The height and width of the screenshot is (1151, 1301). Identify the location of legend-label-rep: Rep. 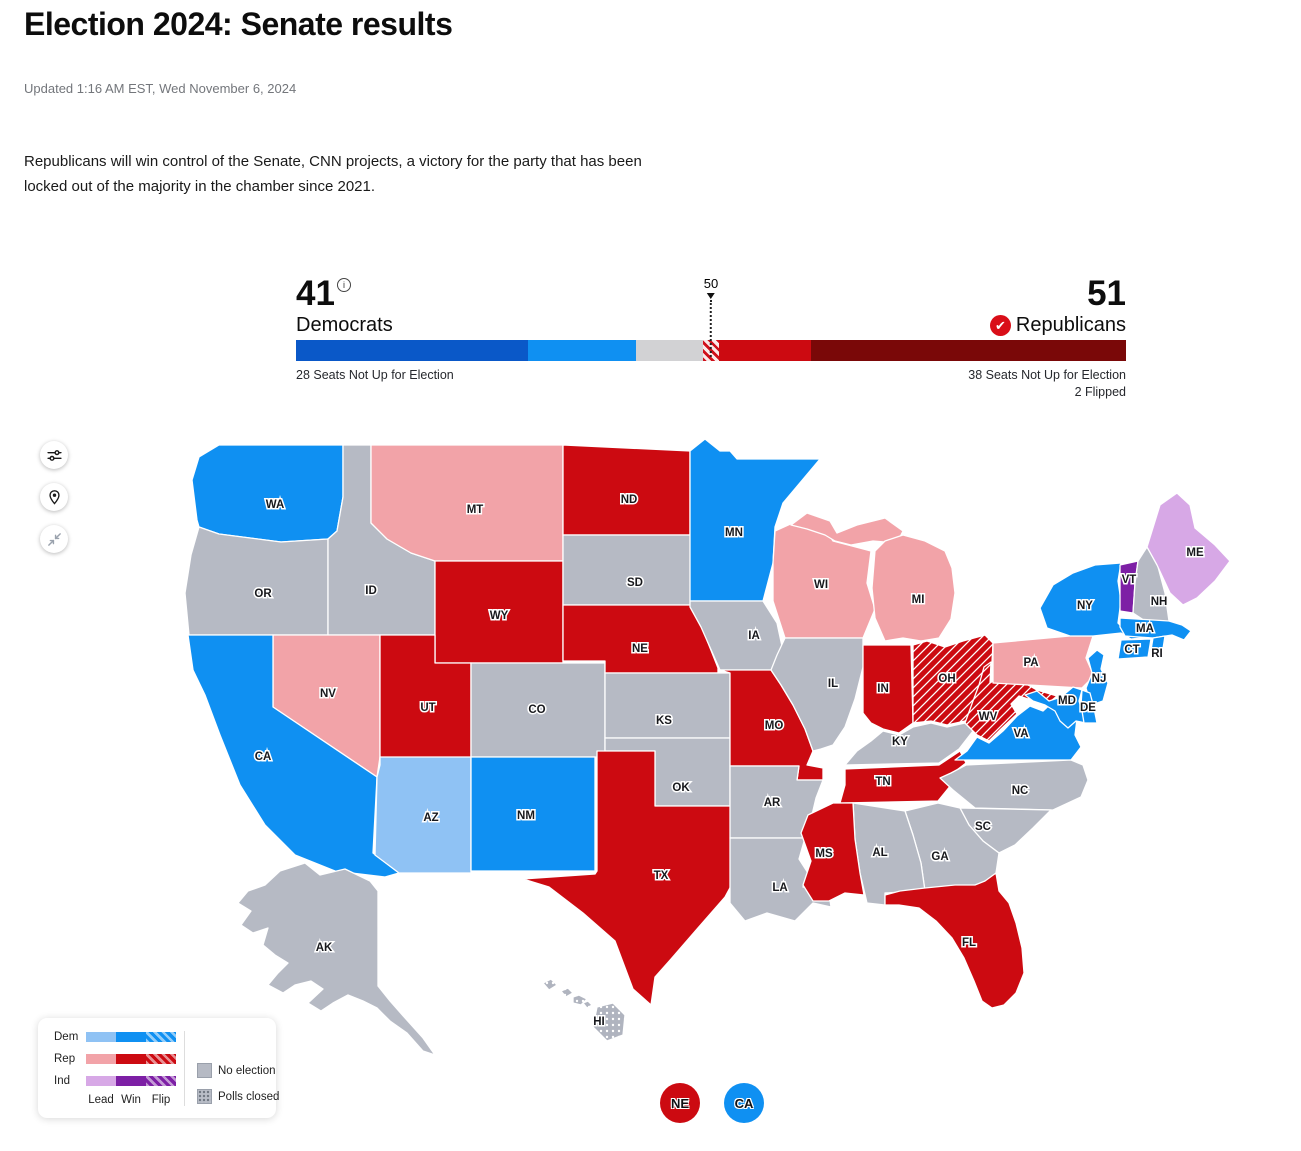
(65, 1059).